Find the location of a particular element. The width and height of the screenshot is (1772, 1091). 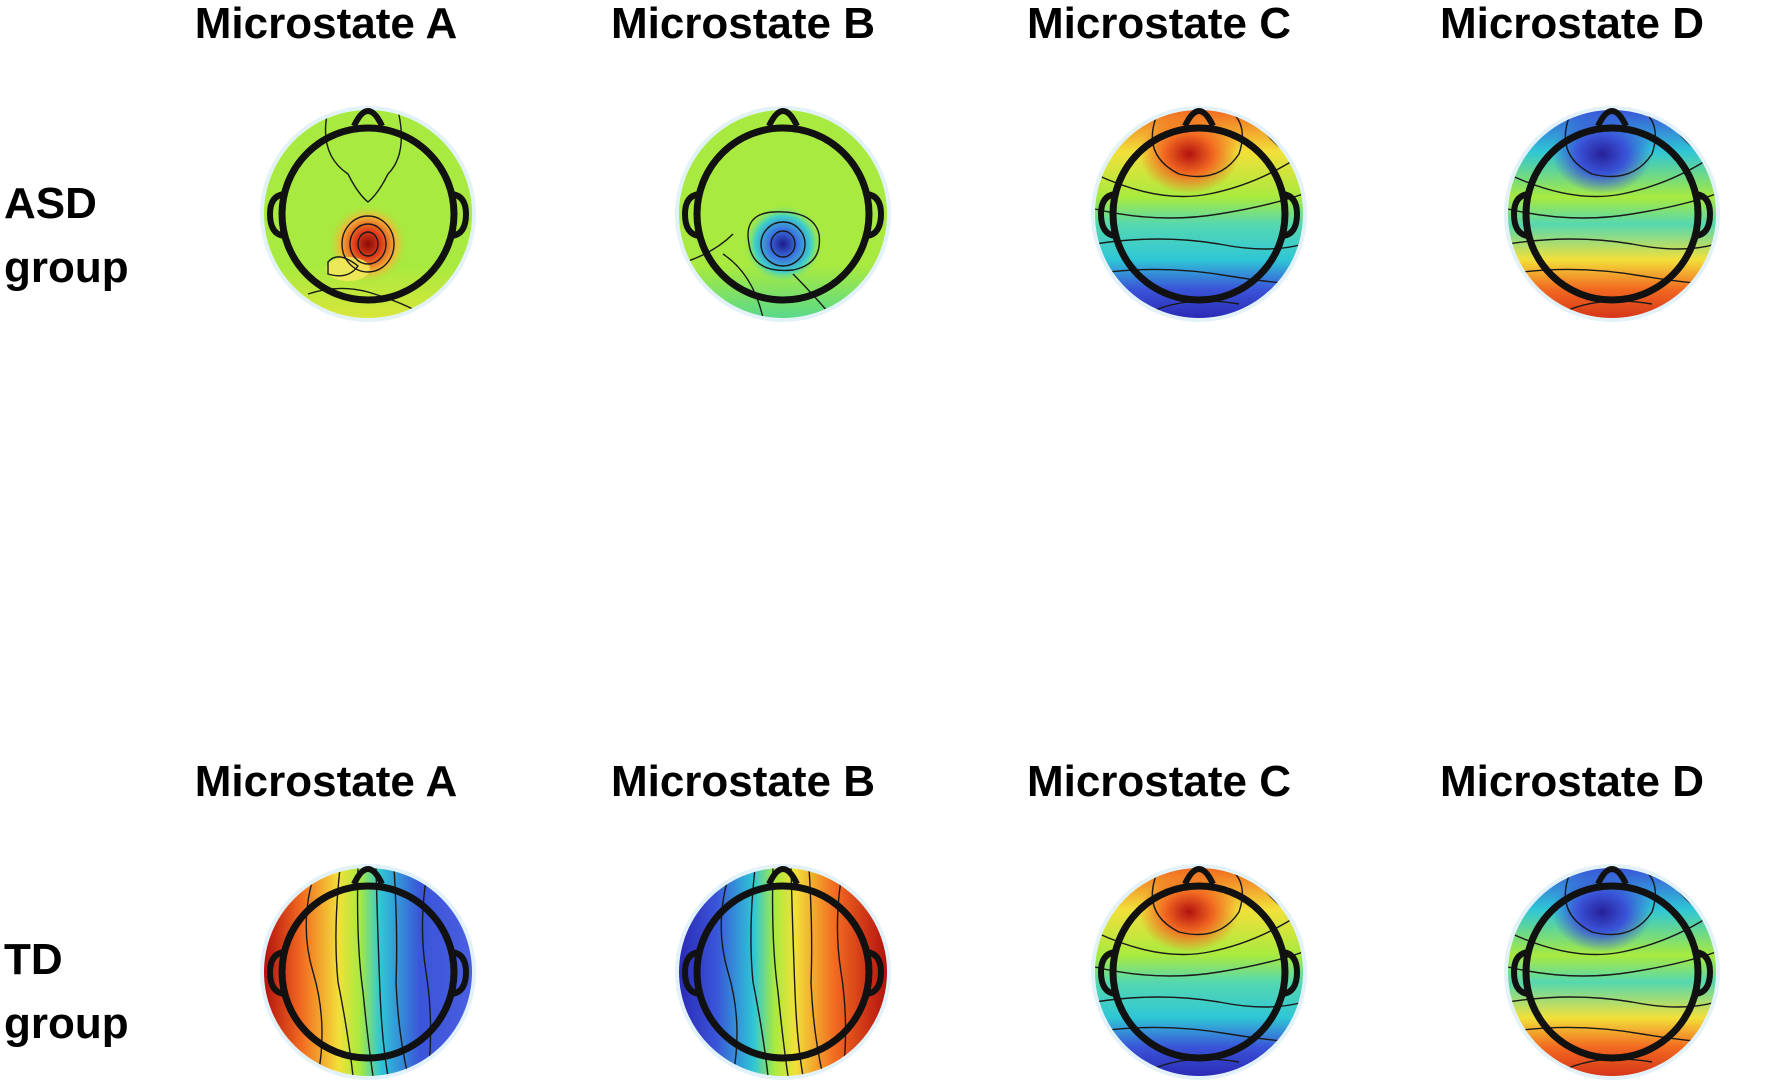

topomap-asd-b is located at coordinates (783, 214).